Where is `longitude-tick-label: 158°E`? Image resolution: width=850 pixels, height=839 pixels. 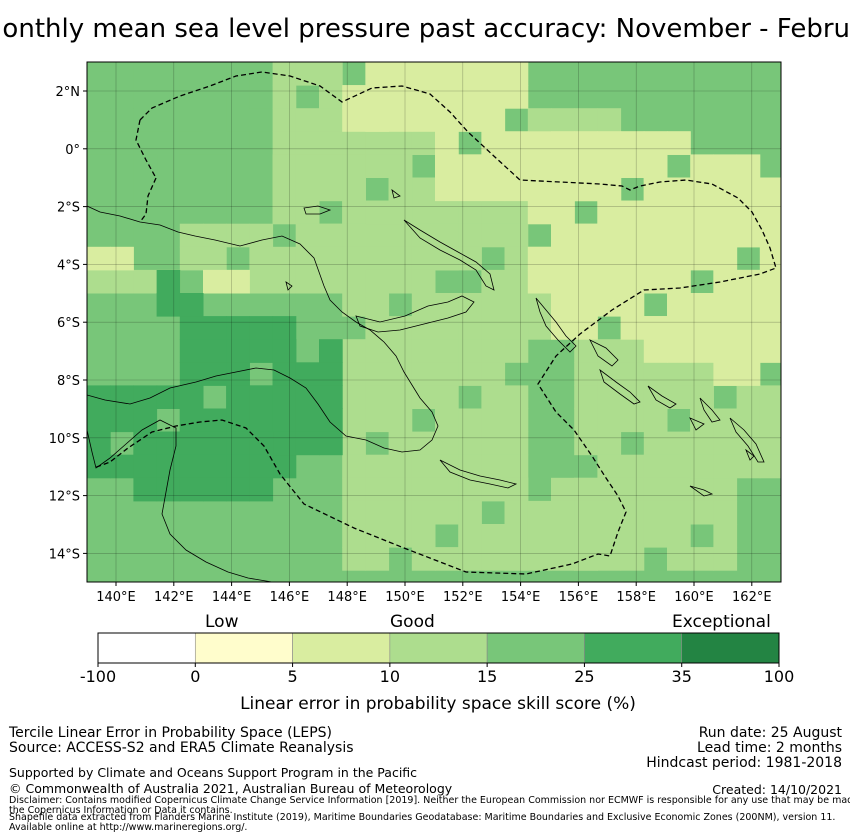
longitude-tick-label: 158°E is located at coordinates (636, 597).